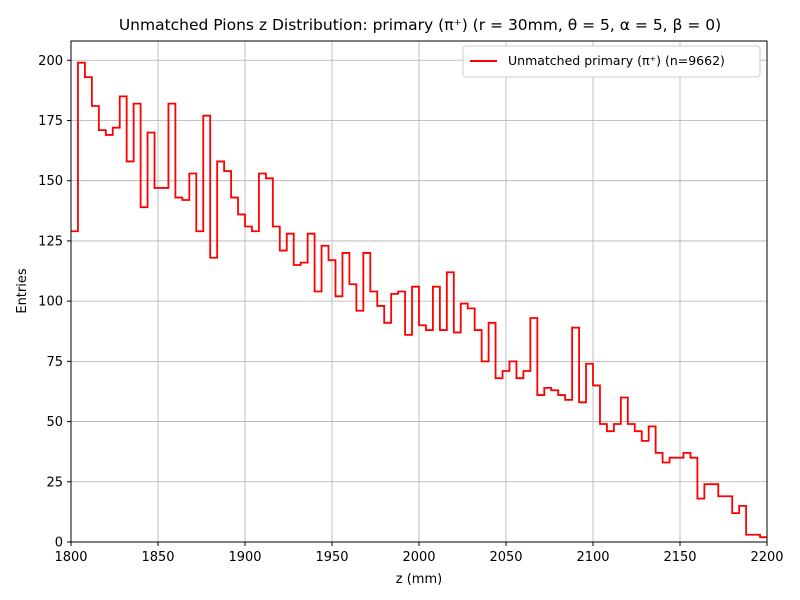 Image resolution: width=800 pixels, height=600 pixels. I want to click on y-tick-label: 75, so click(54, 362).